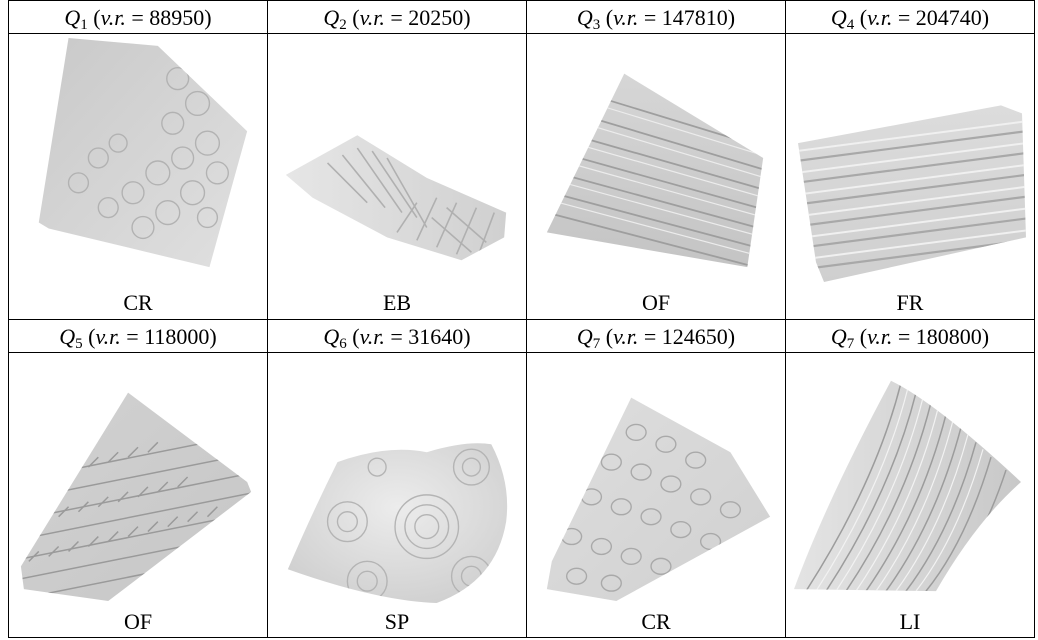  I want to click on cell-caption: Q5 (v.r. = 118000), so click(138, 337).